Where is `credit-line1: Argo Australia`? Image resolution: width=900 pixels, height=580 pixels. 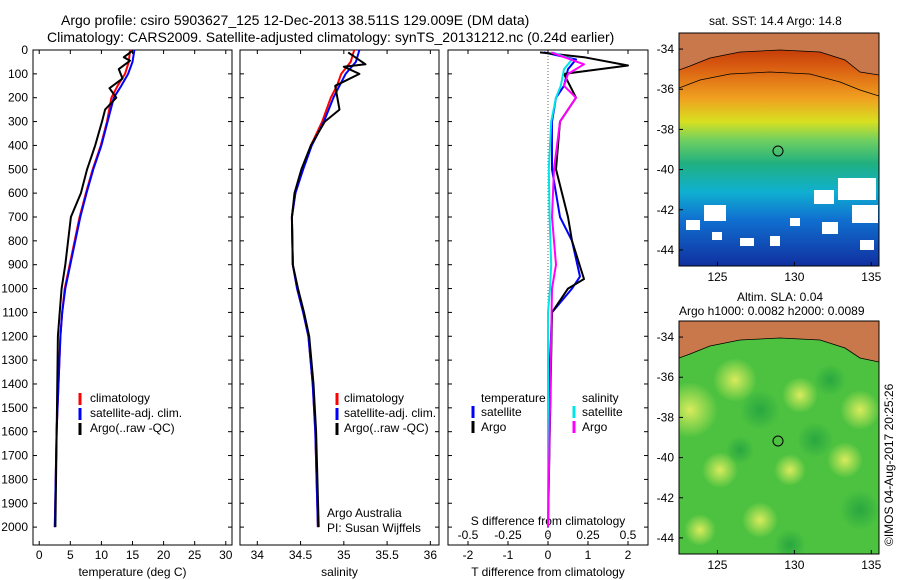 credit-line1: Argo Australia is located at coordinates (364, 513).